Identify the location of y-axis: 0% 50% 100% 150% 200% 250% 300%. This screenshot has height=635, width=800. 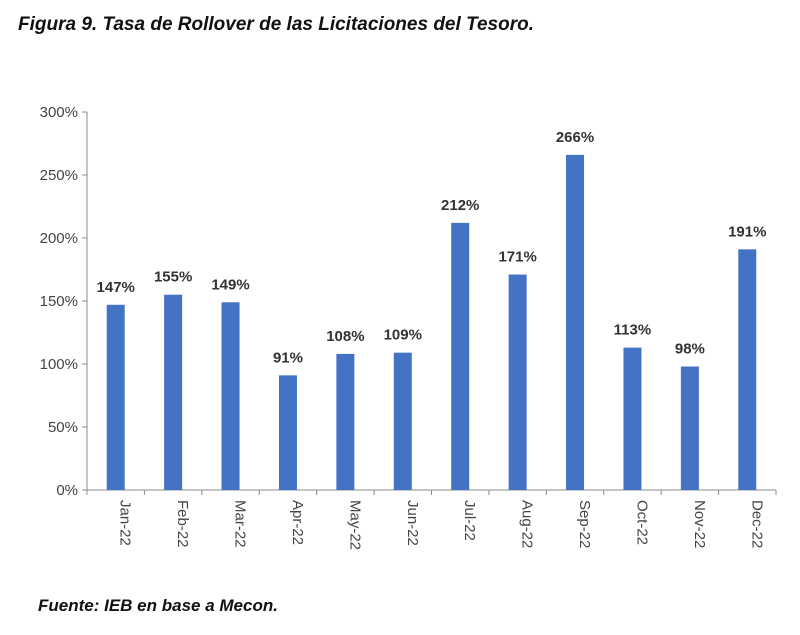
(64, 301).